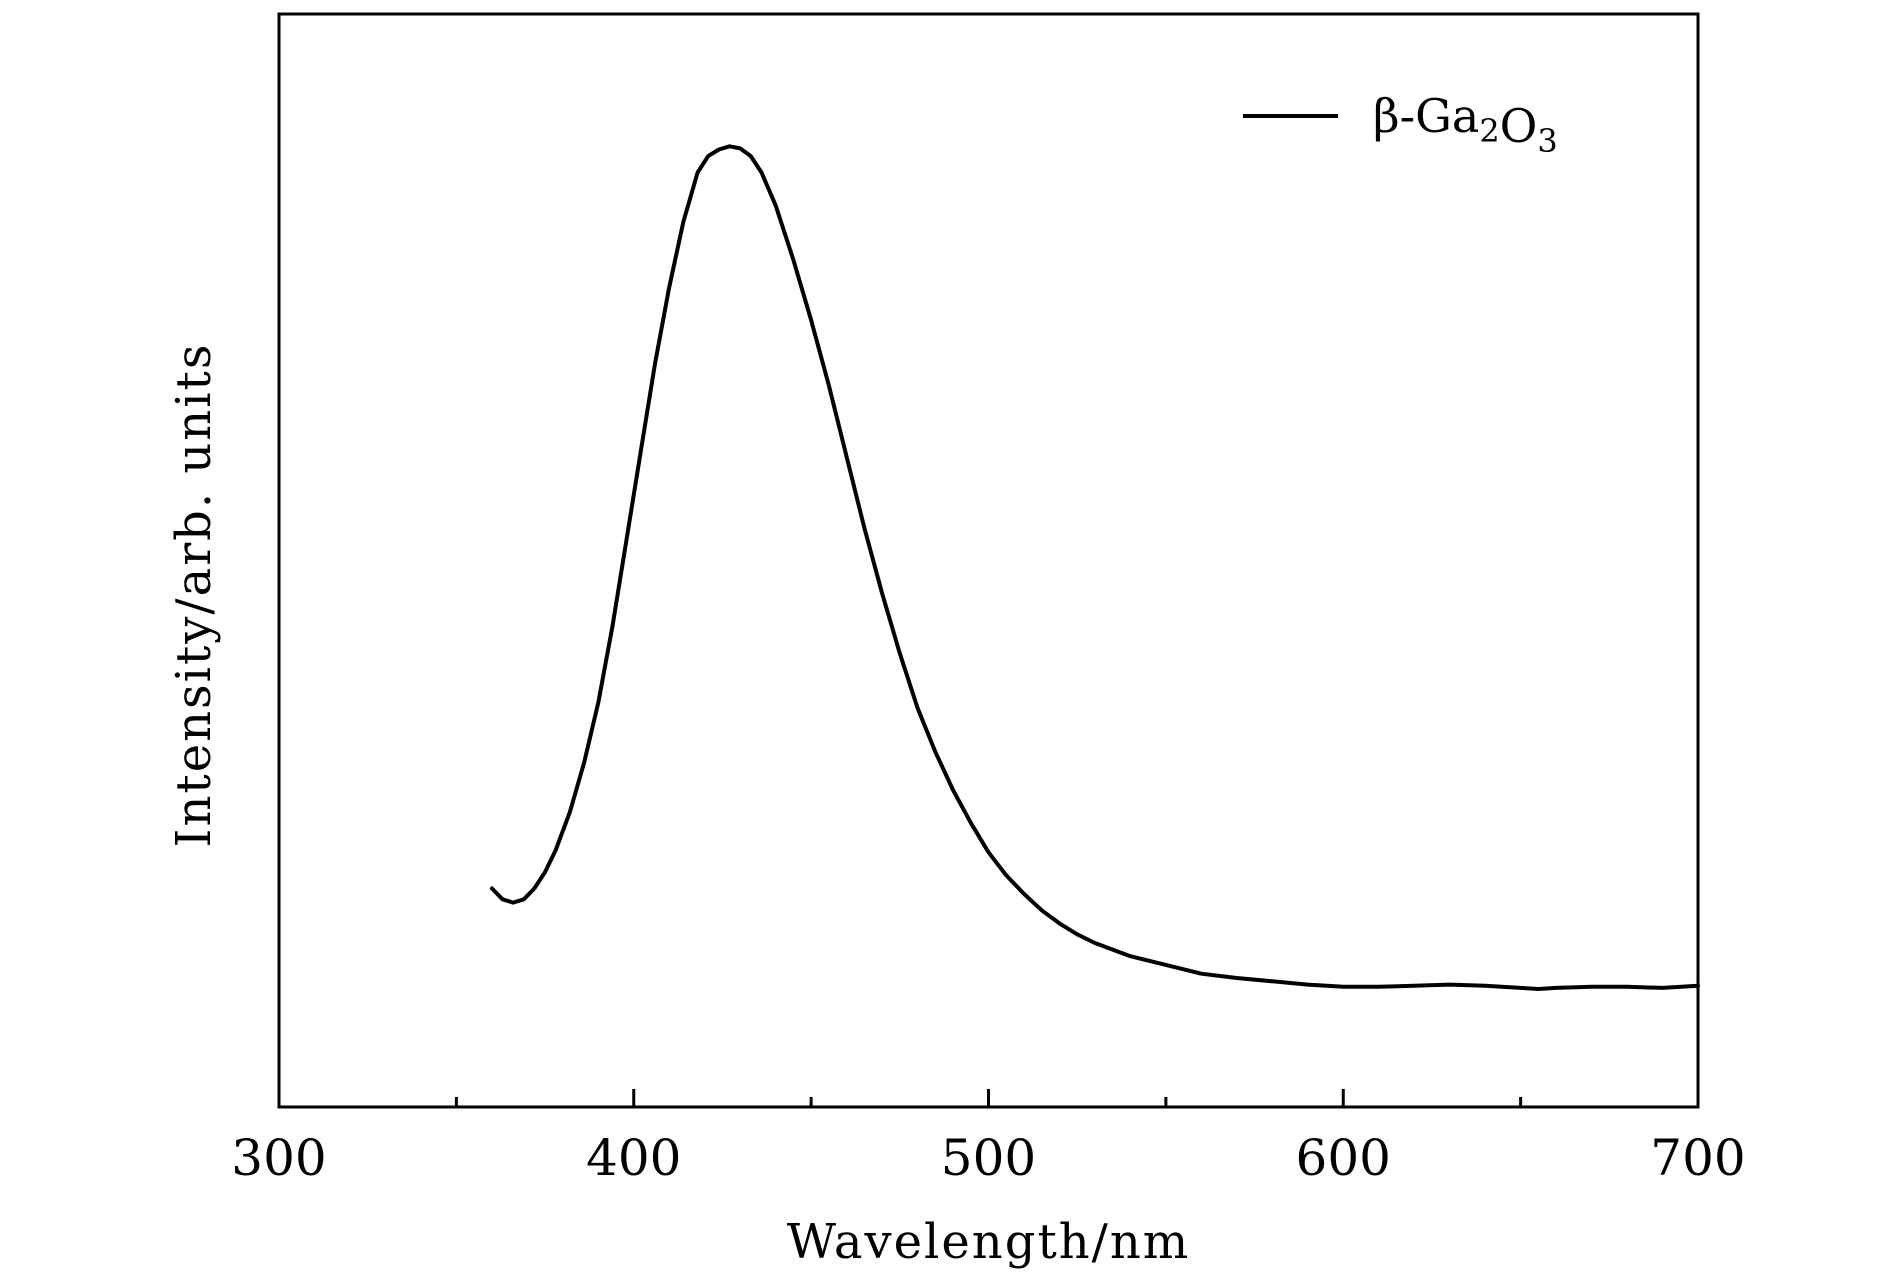  What do you see at coordinates (194, 595) in the screenshot?
I see `y-axis-label: Intensity/arb. units` at bounding box center [194, 595].